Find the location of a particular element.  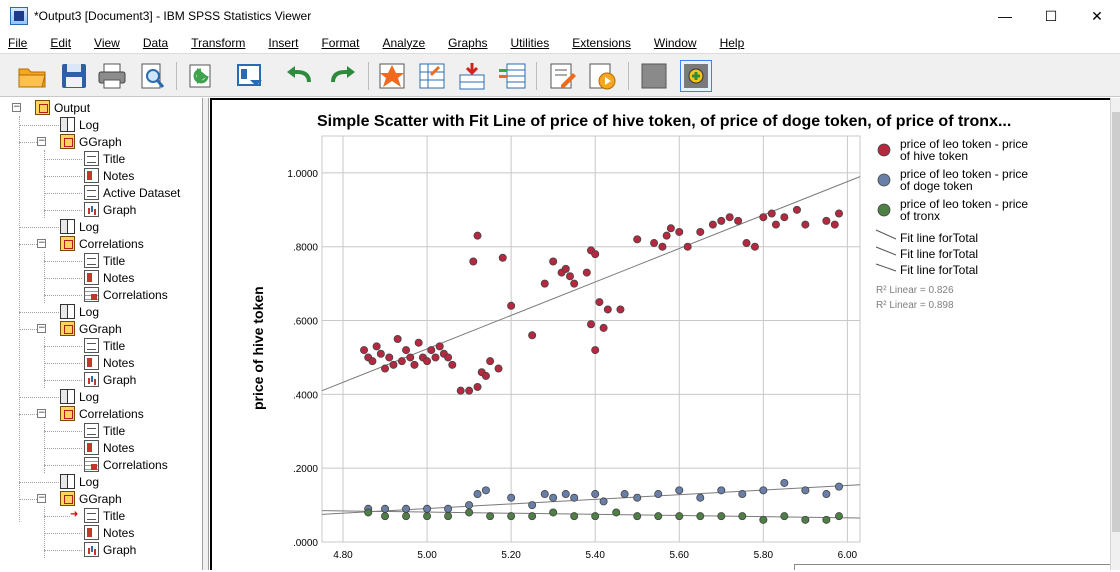

menu-analyze: Analyze is located at coordinates (404, 42).